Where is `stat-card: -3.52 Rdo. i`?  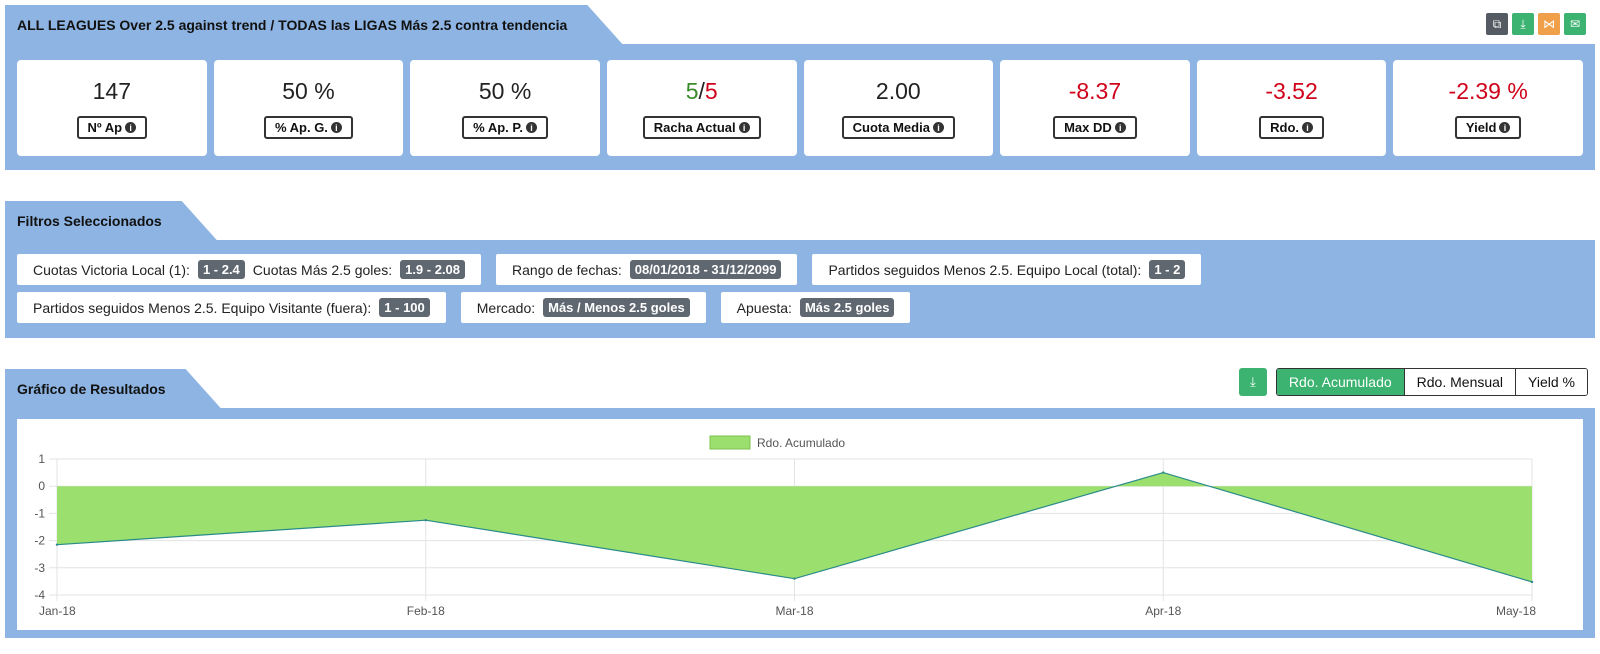 stat-card: -3.52 Rdo. i is located at coordinates (1291, 108).